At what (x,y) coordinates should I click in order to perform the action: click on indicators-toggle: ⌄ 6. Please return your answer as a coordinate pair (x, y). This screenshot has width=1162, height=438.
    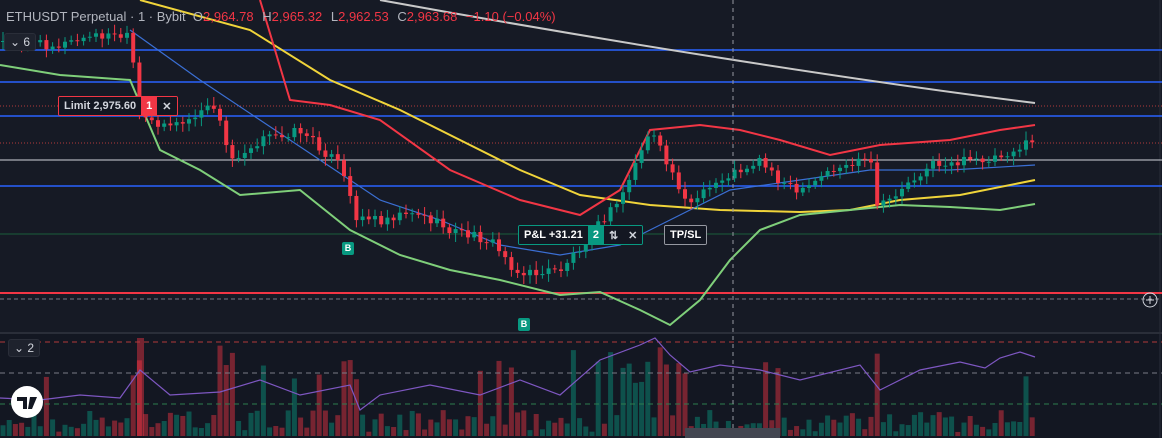
    Looking at the image, I should click on (20, 42).